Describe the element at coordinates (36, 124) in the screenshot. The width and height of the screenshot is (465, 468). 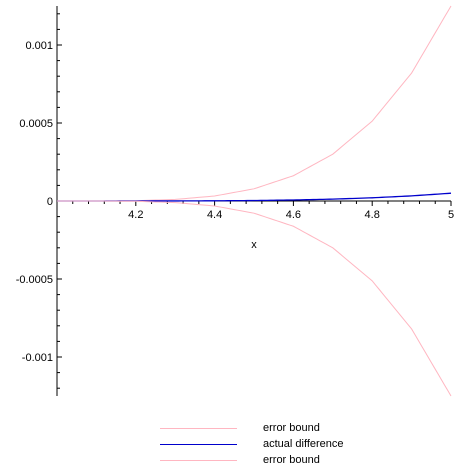
I see `y-tick-label: 0.0005` at that location.